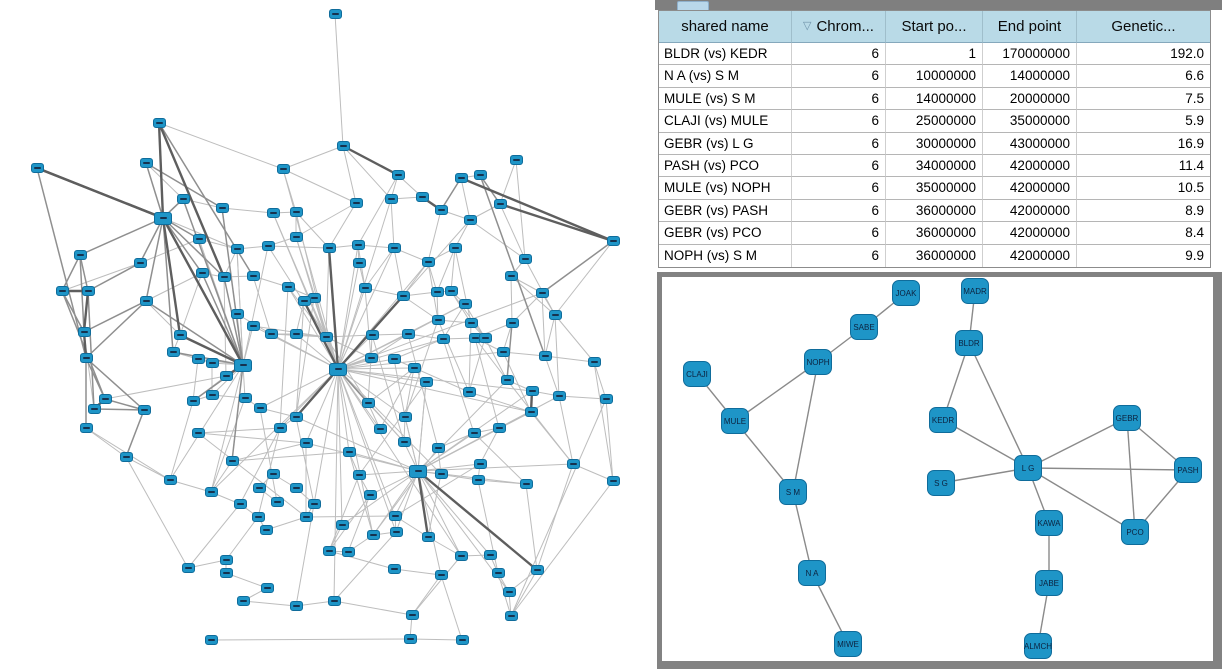 The width and height of the screenshot is (1222, 669). Describe the element at coordinates (1143, 144) in the screenshot. I see `table-cell: 16.9` at that location.